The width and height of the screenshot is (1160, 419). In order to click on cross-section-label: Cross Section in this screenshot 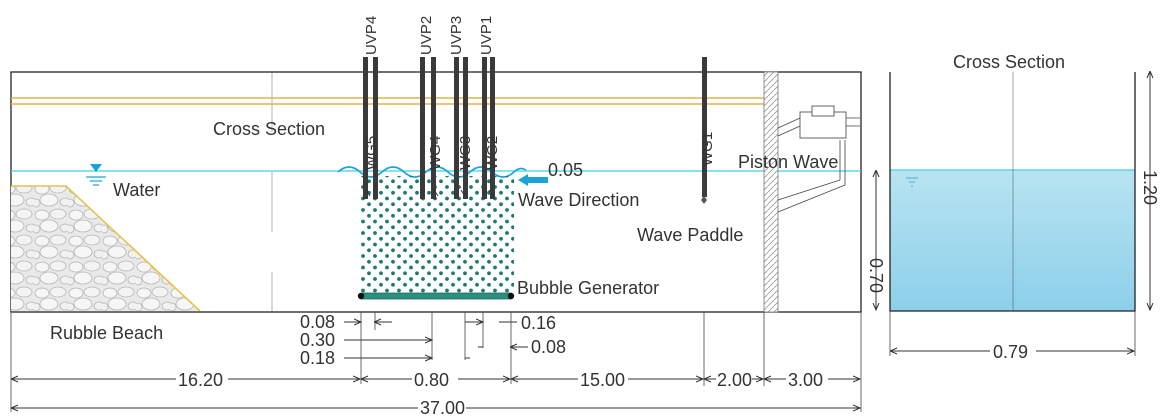, I will do `click(269, 129)`.